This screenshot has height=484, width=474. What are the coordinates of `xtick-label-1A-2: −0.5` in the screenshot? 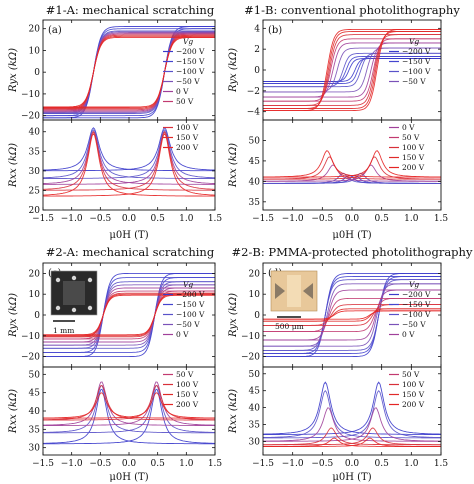 It's located at (100, 219).